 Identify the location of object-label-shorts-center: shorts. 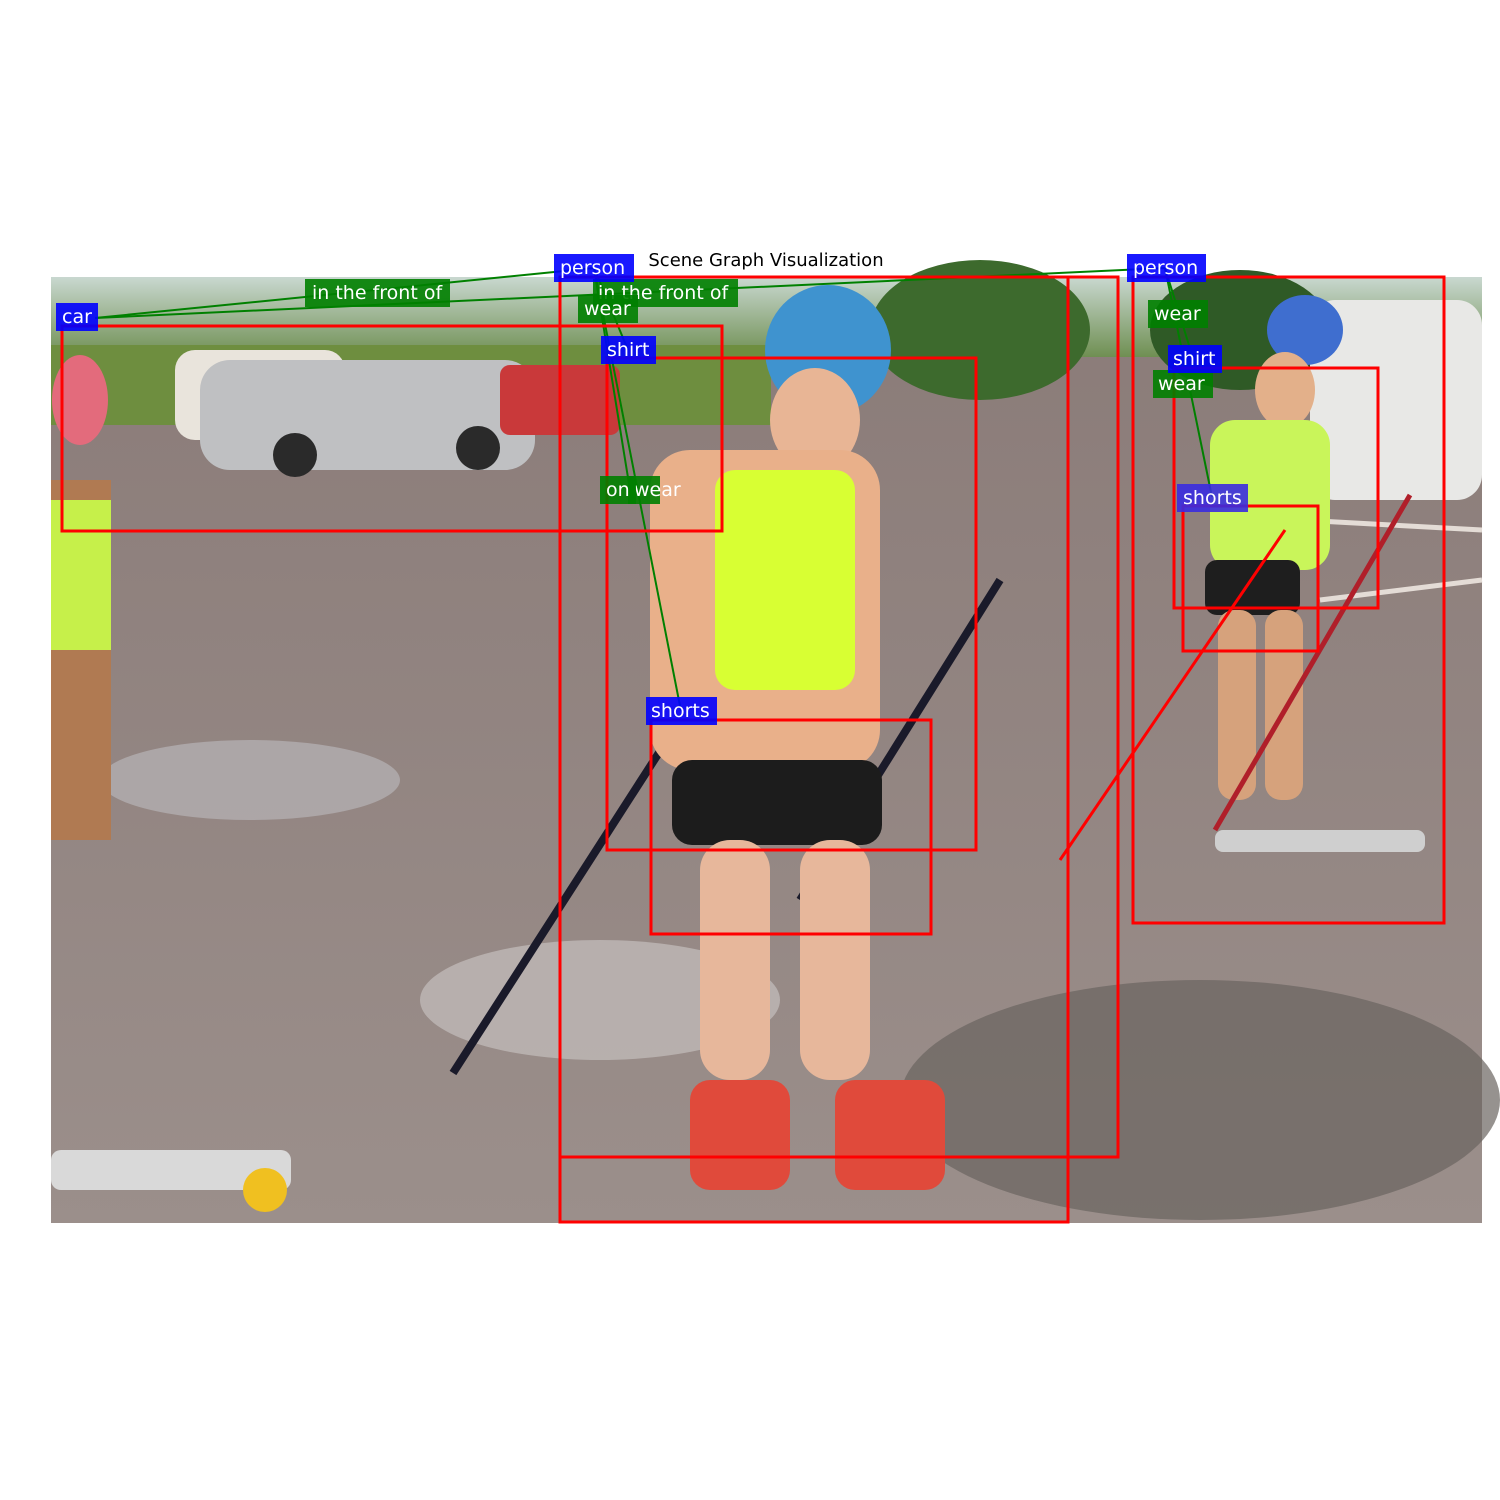
(681, 711).